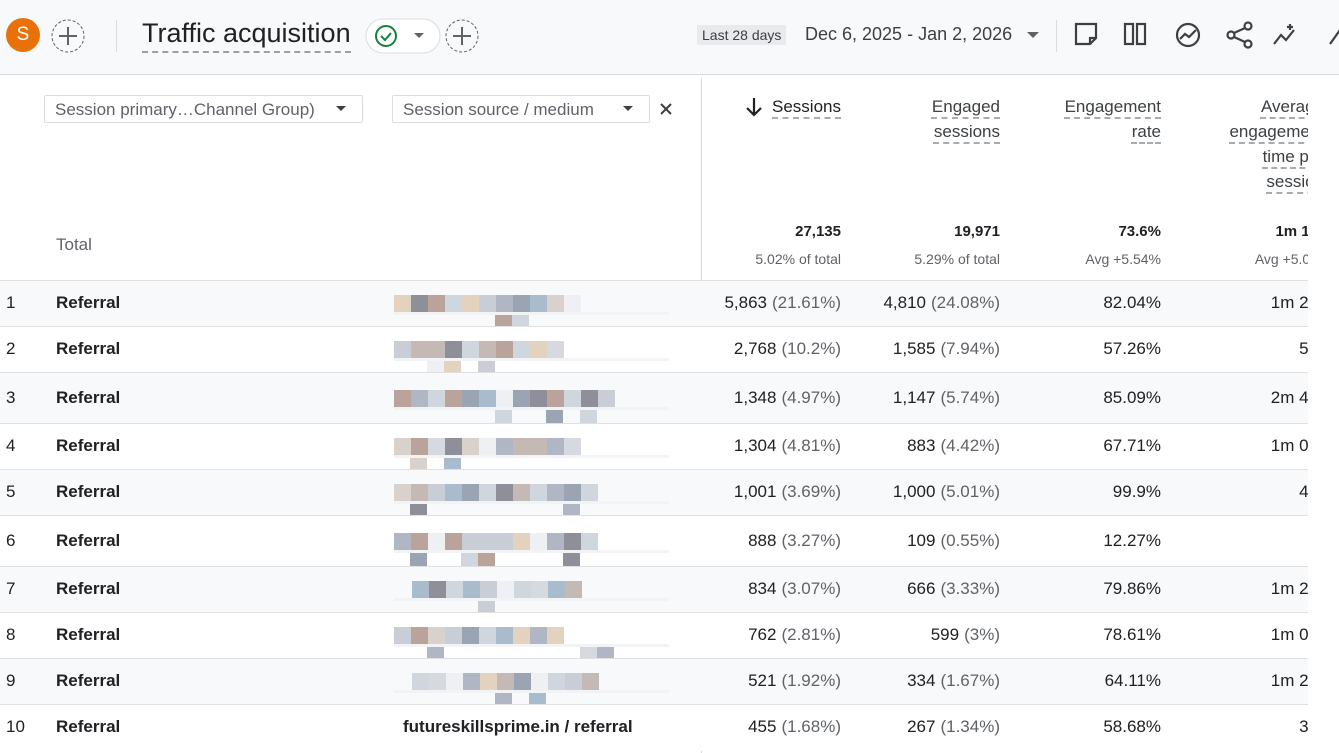  Describe the element at coordinates (794, 541) in the screenshot. I see `metric-cell: 888 (3.27%)` at that location.